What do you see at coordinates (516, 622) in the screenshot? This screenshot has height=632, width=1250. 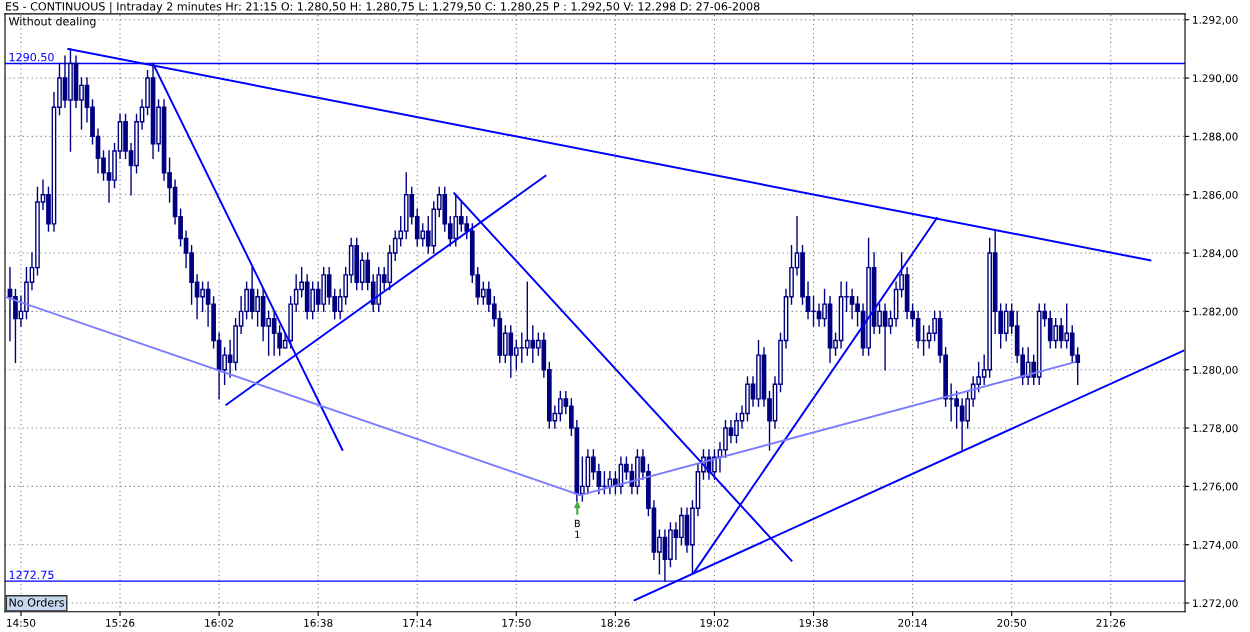 I see `x-tick-label: 17:50` at bounding box center [516, 622].